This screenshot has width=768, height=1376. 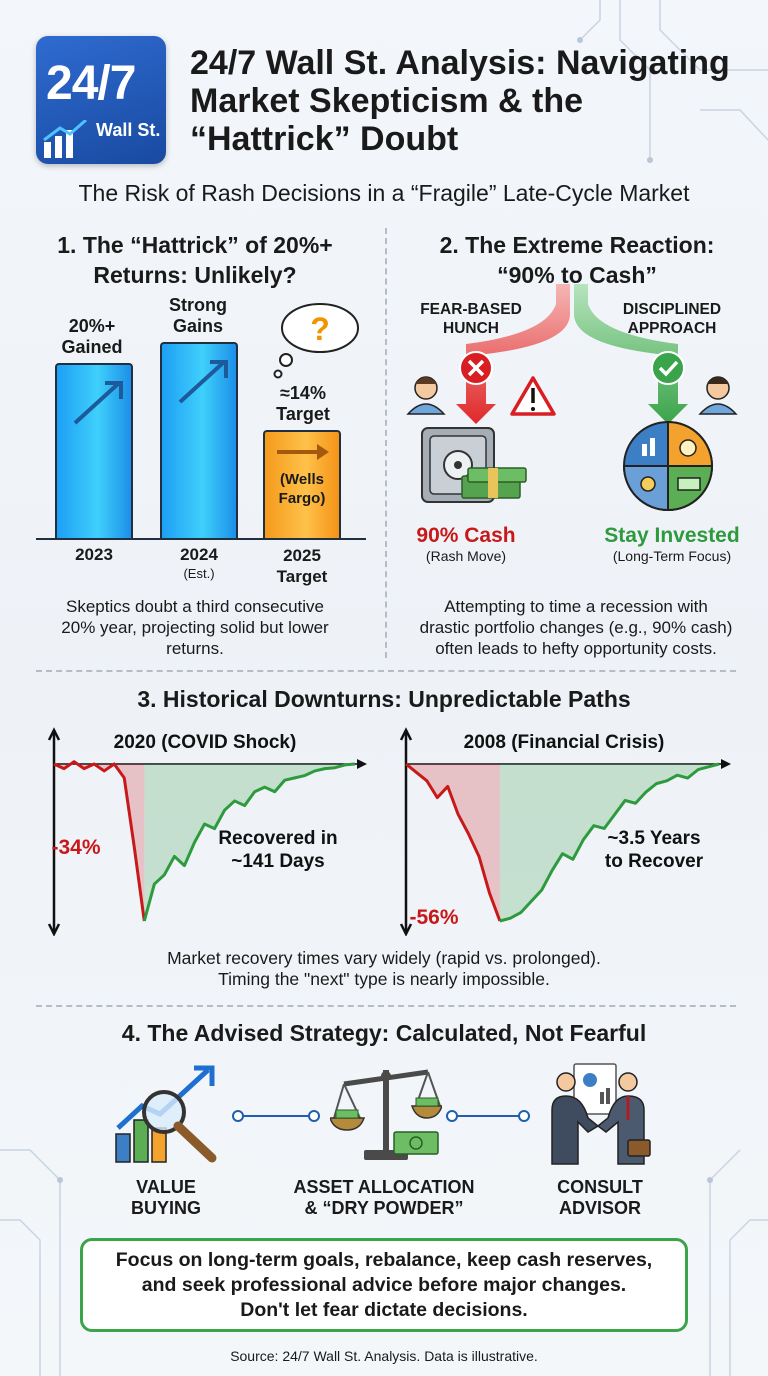 I want to click on balance-scale-icon, so click(x=386, y=1114).